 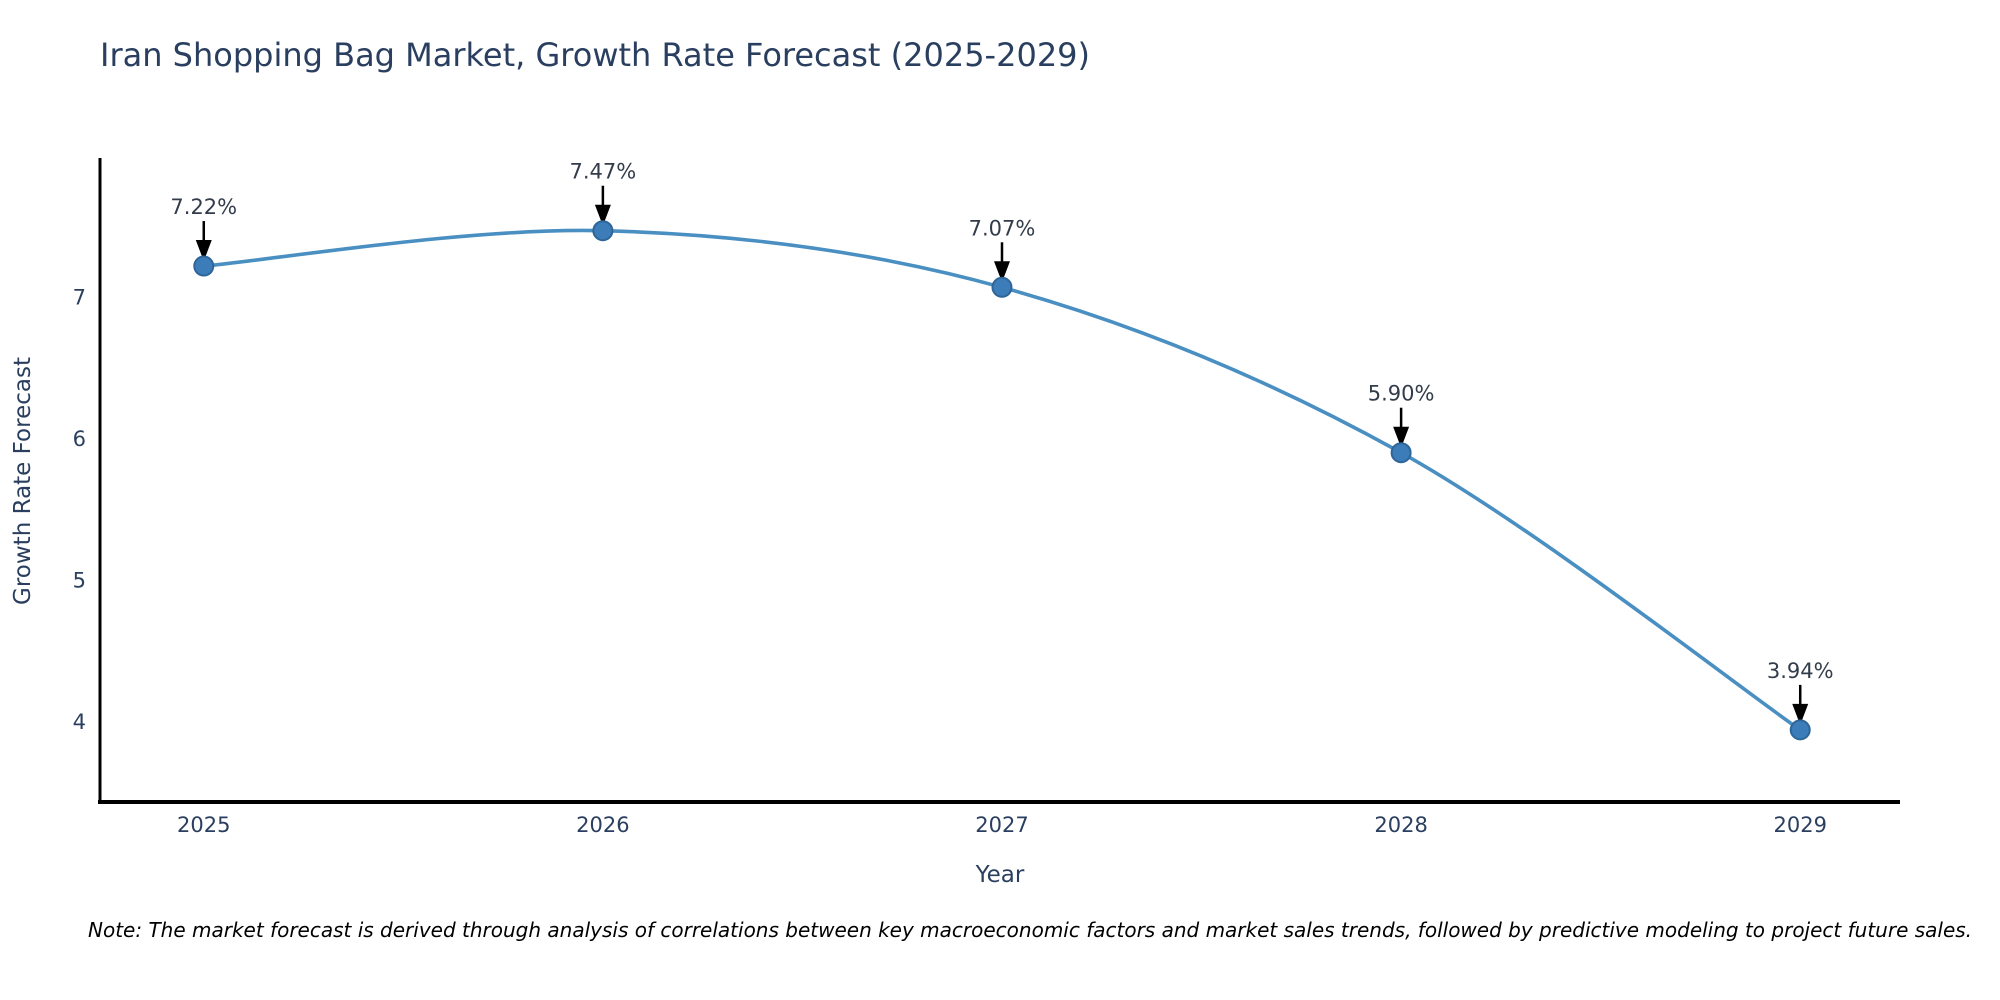 What do you see at coordinates (1799, 825) in the screenshot?
I see `x-tick-label: 2029` at bounding box center [1799, 825].